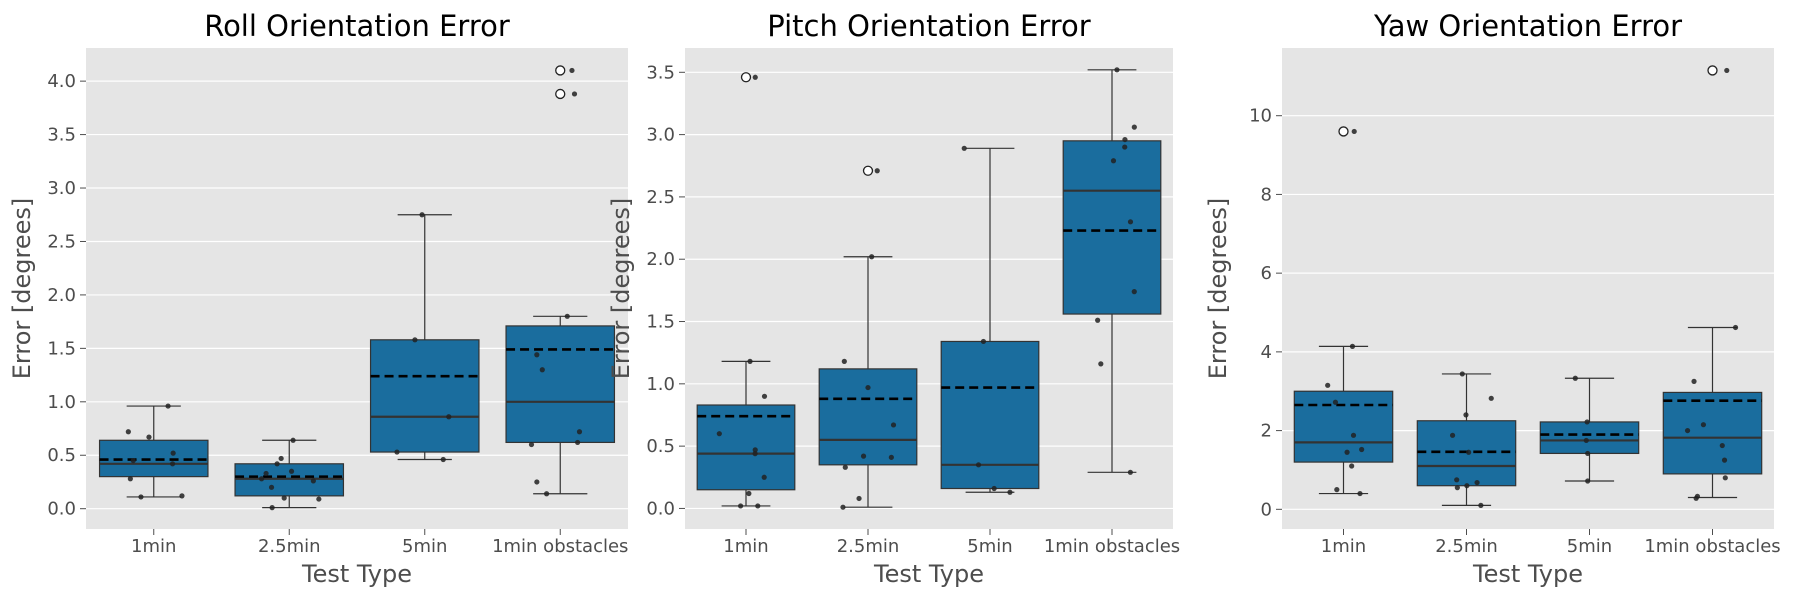  Describe the element at coordinates (660, 446) in the screenshot. I see `y-tick-label: 0.5` at that location.